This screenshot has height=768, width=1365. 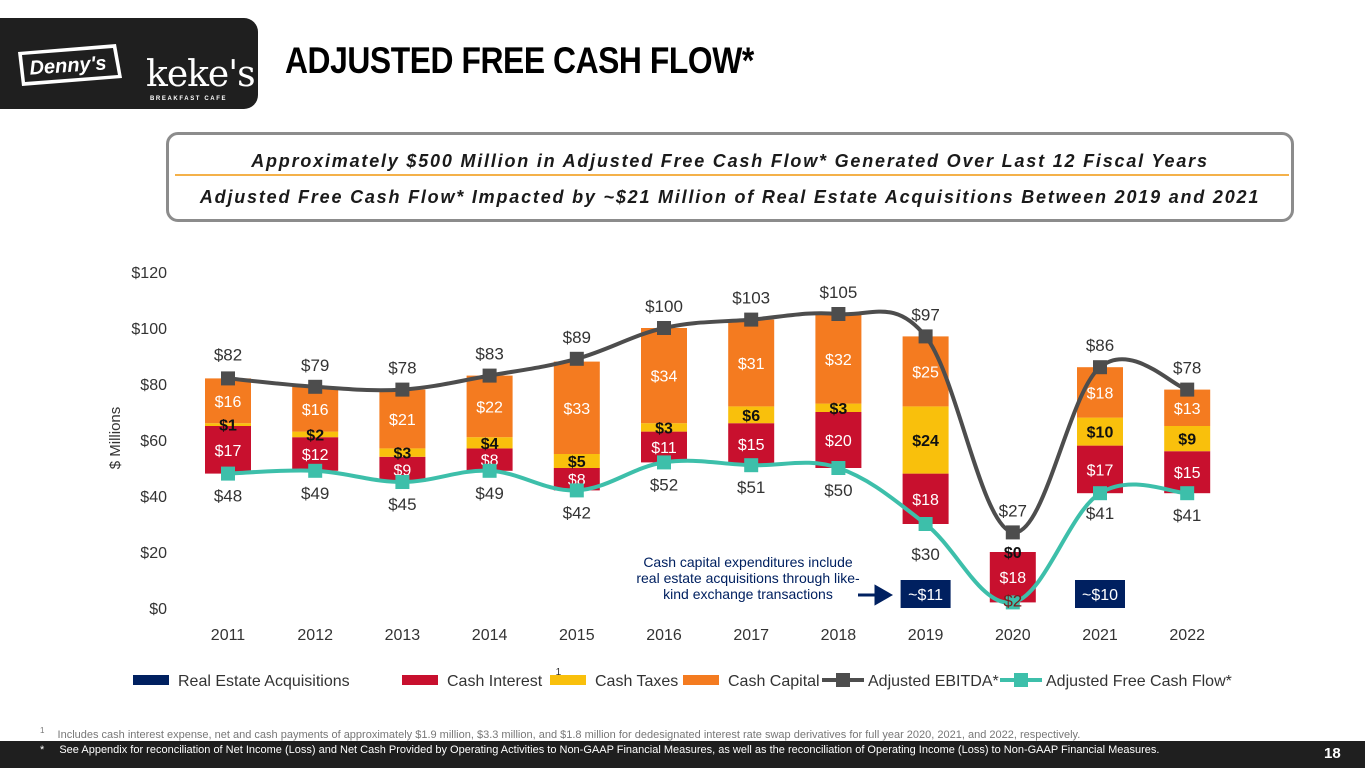 What do you see at coordinates (1013, 510) in the screenshot?
I see `ebitda-label: $27` at bounding box center [1013, 510].